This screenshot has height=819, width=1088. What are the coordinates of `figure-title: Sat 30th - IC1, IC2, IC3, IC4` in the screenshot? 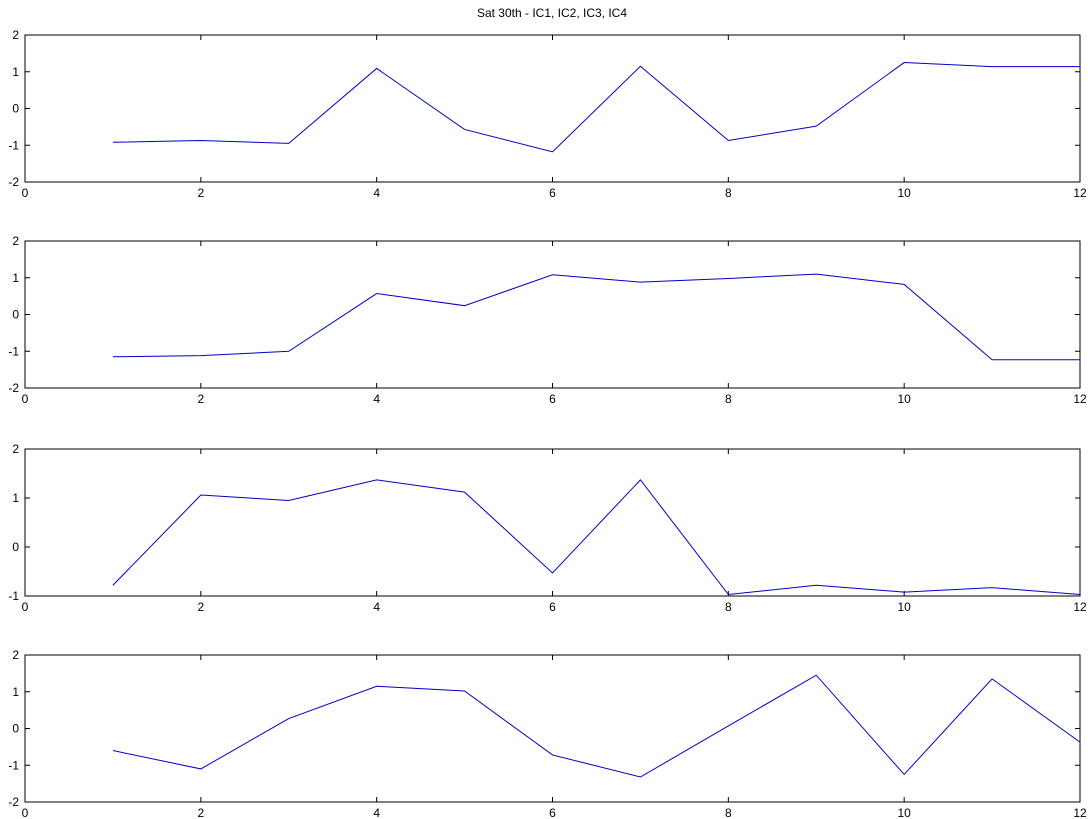 It's located at (552, 13).